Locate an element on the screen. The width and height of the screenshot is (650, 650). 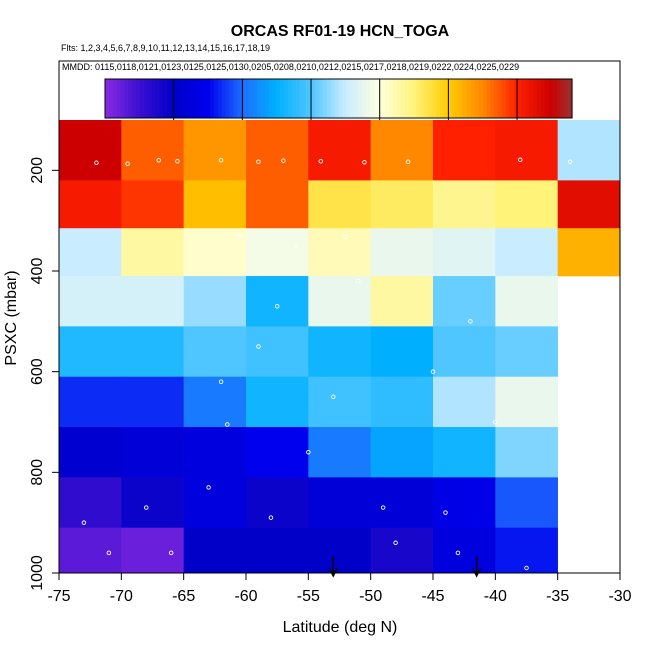
y-tick-label: 1000 is located at coordinates (37, 573).